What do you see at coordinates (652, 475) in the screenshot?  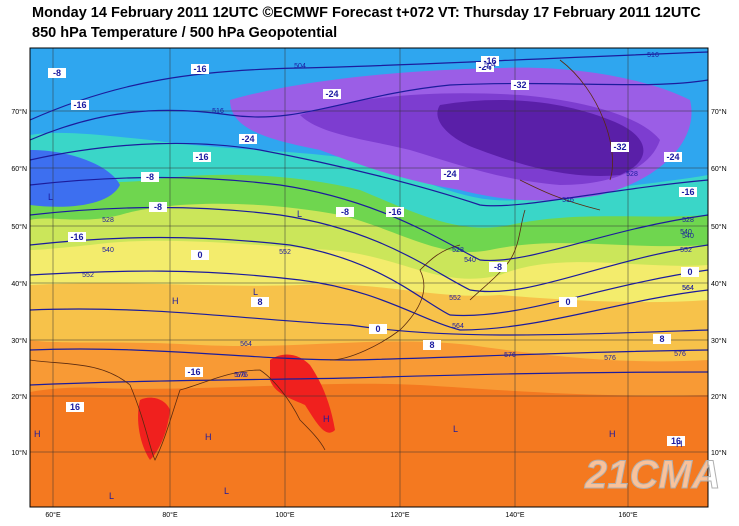 I see `watermark: 21CMA` at bounding box center [652, 475].